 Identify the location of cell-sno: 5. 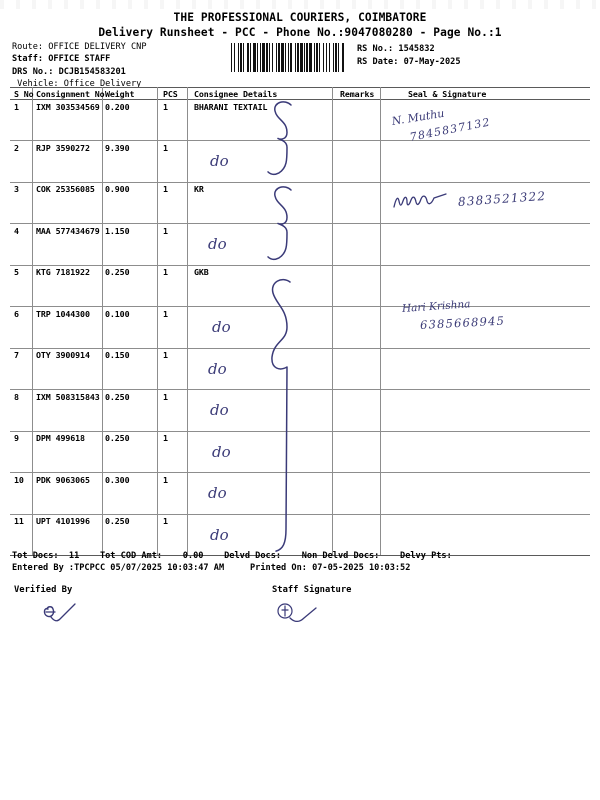
(16, 272).